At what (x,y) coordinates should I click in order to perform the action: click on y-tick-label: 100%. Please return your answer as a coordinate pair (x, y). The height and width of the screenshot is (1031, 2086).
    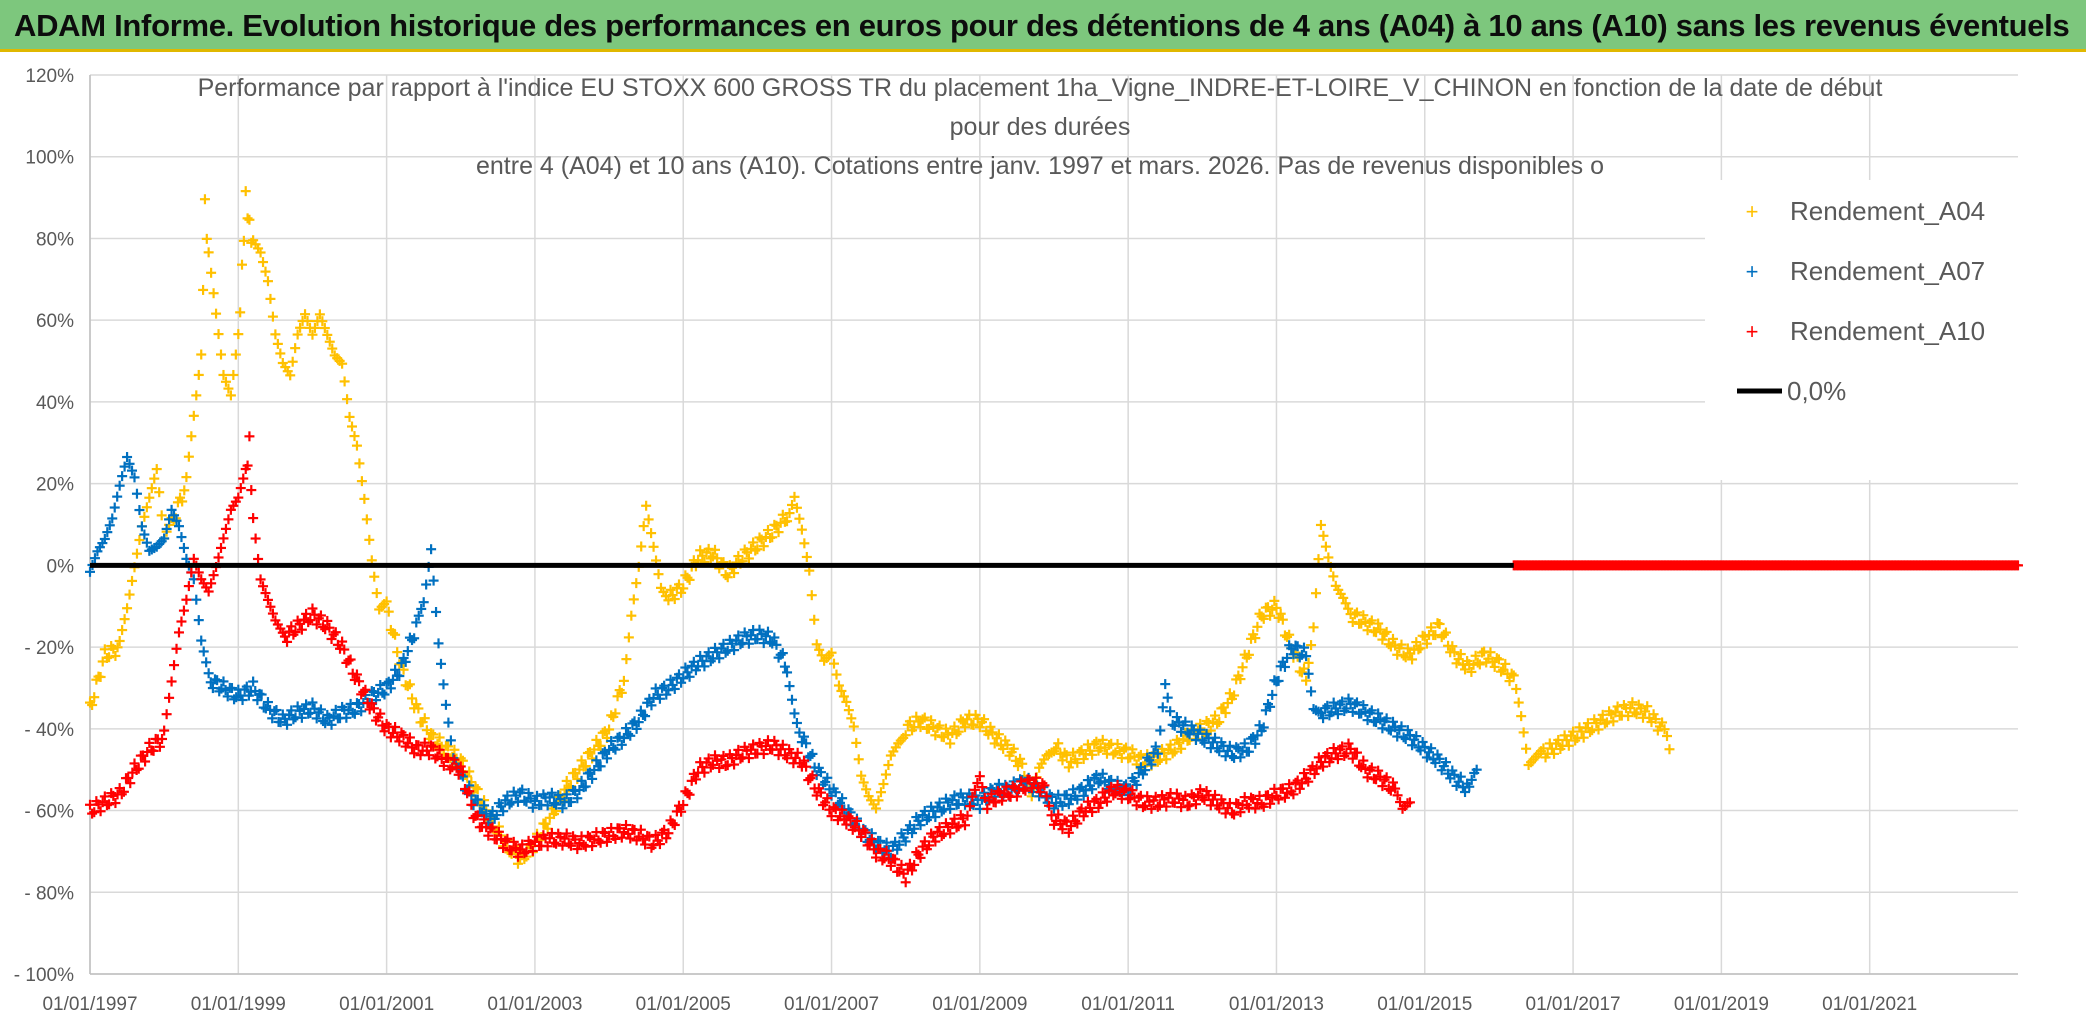
    Looking at the image, I should click on (49, 158).